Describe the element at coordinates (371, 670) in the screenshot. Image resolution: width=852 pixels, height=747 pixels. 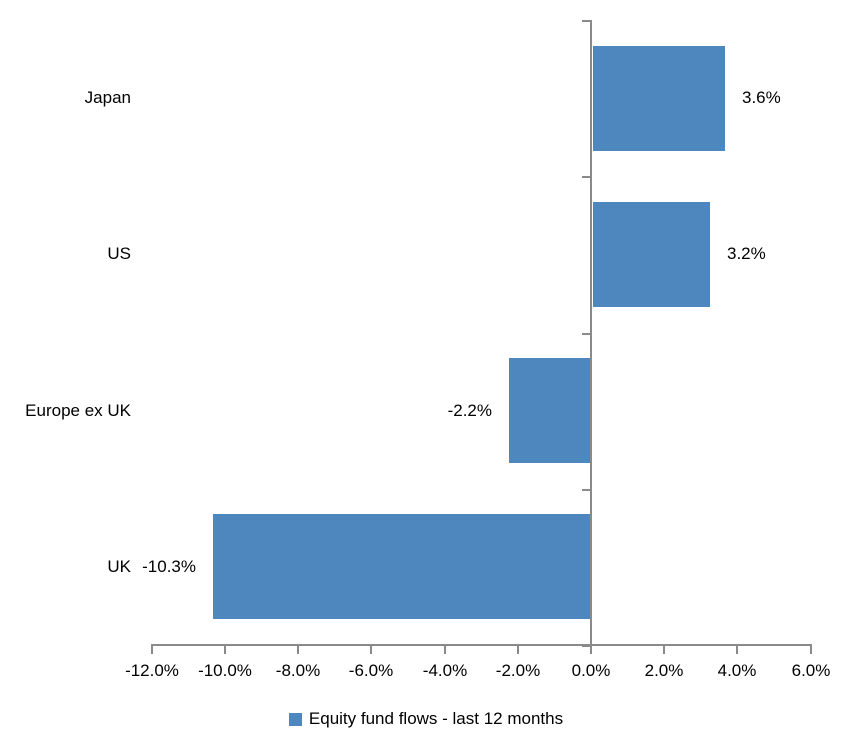
I see `x-tick-label: -6.0%` at that location.